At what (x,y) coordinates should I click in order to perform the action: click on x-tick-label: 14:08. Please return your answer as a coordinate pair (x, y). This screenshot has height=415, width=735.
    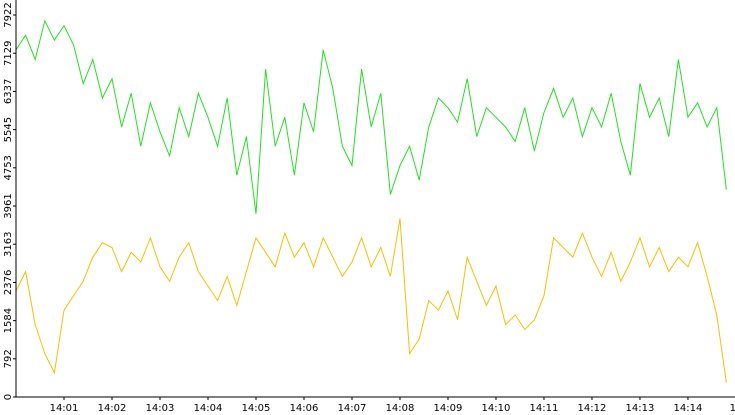
    Looking at the image, I should click on (400, 408).